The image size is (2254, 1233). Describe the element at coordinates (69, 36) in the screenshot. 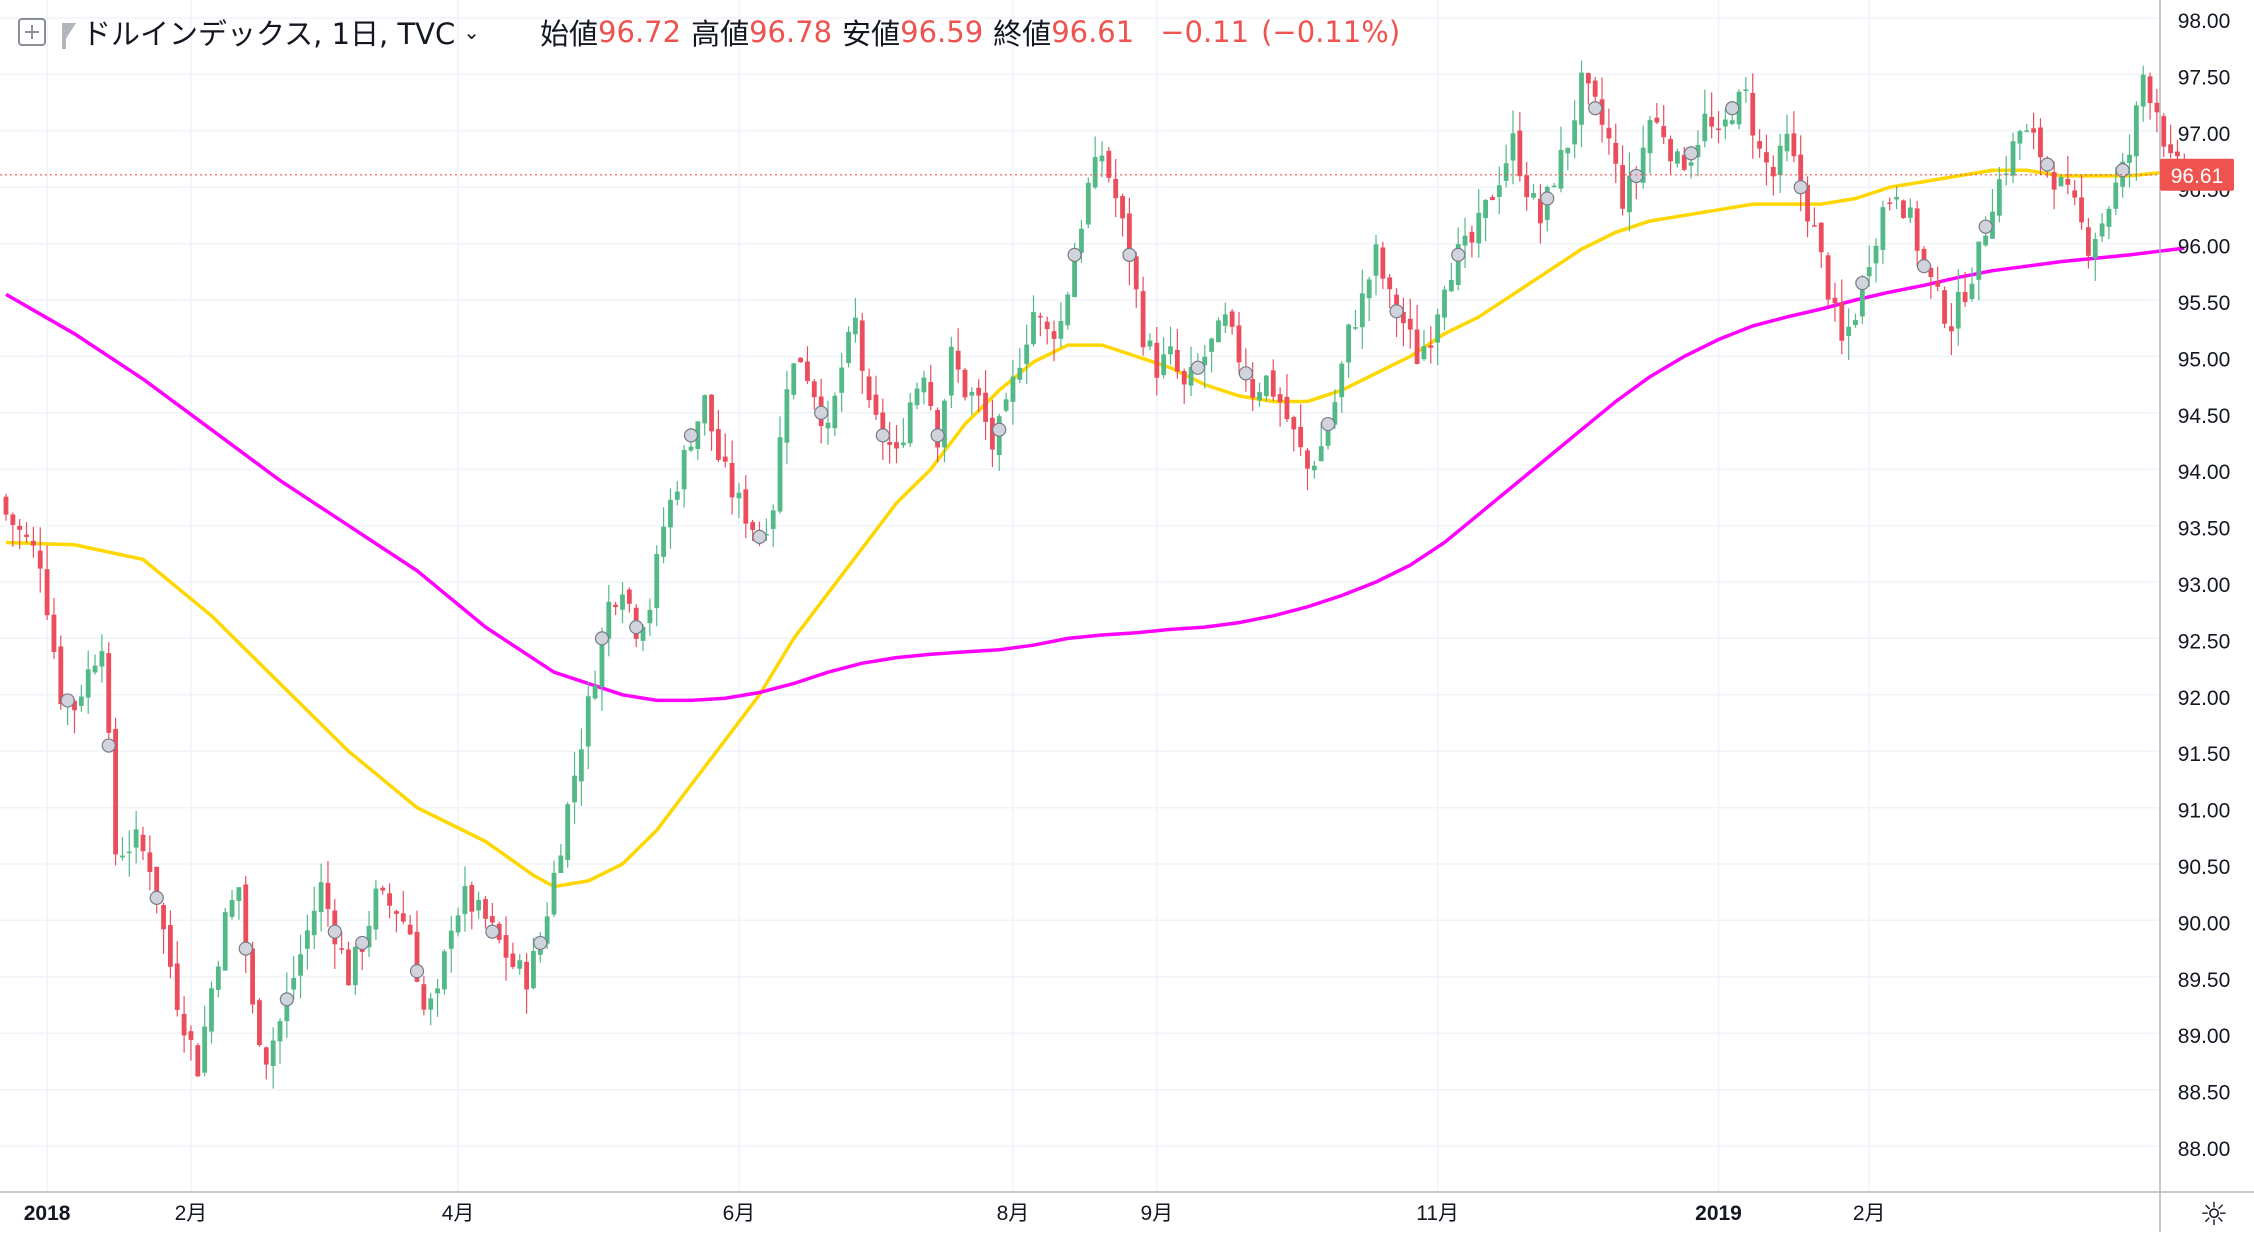

I see `flag-icon` at that location.